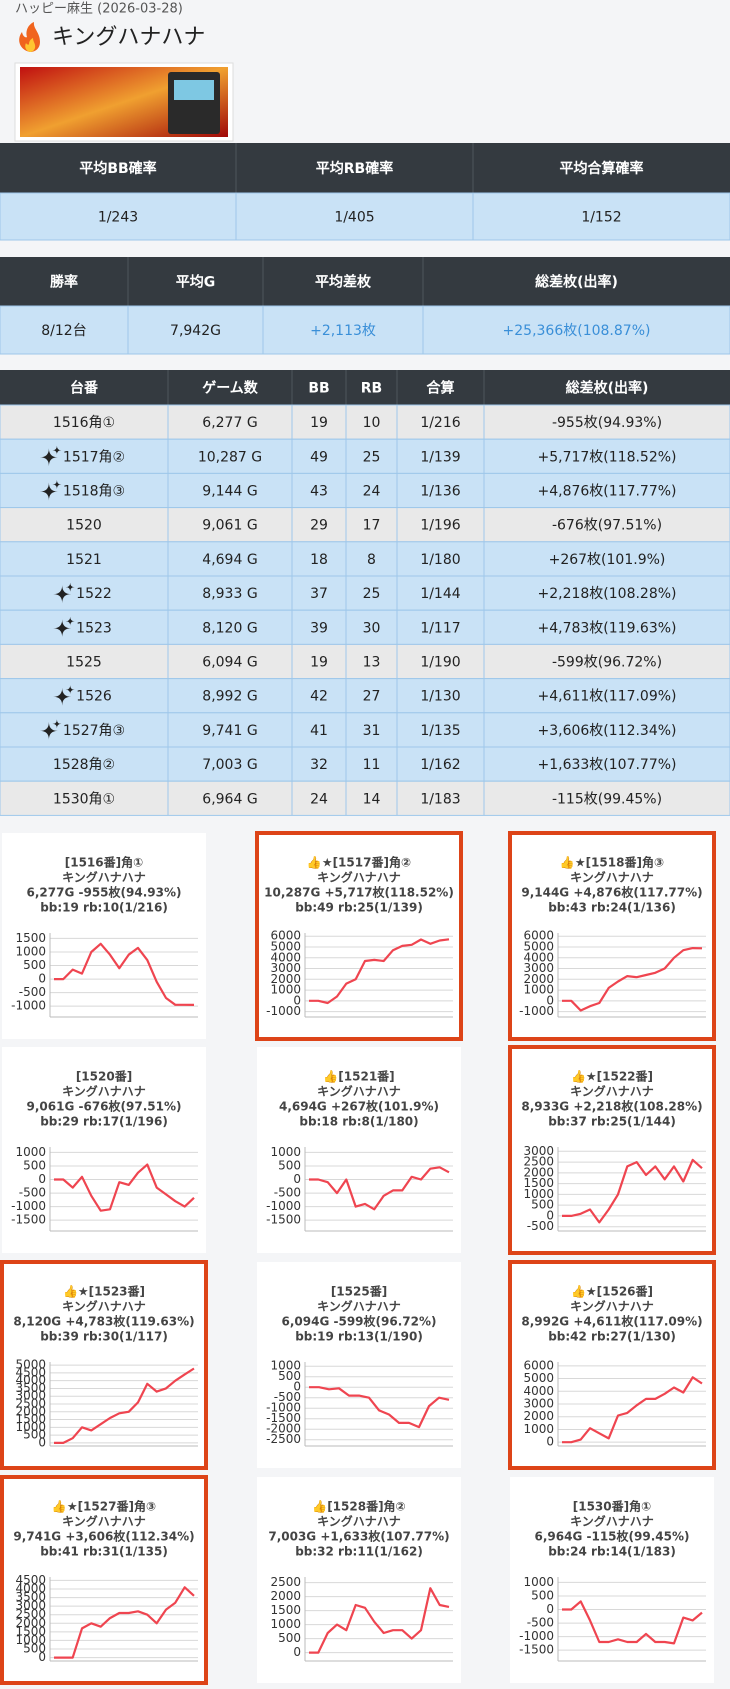  I want to click on card-detail: bb:18 rb:8(1/180), so click(358, 1122).